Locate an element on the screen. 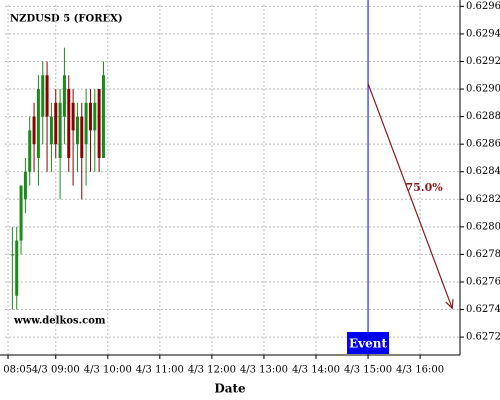 The height and width of the screenshot is (400, 500). y-tick-label: 0.6296 is located at coordinates (483, 6).